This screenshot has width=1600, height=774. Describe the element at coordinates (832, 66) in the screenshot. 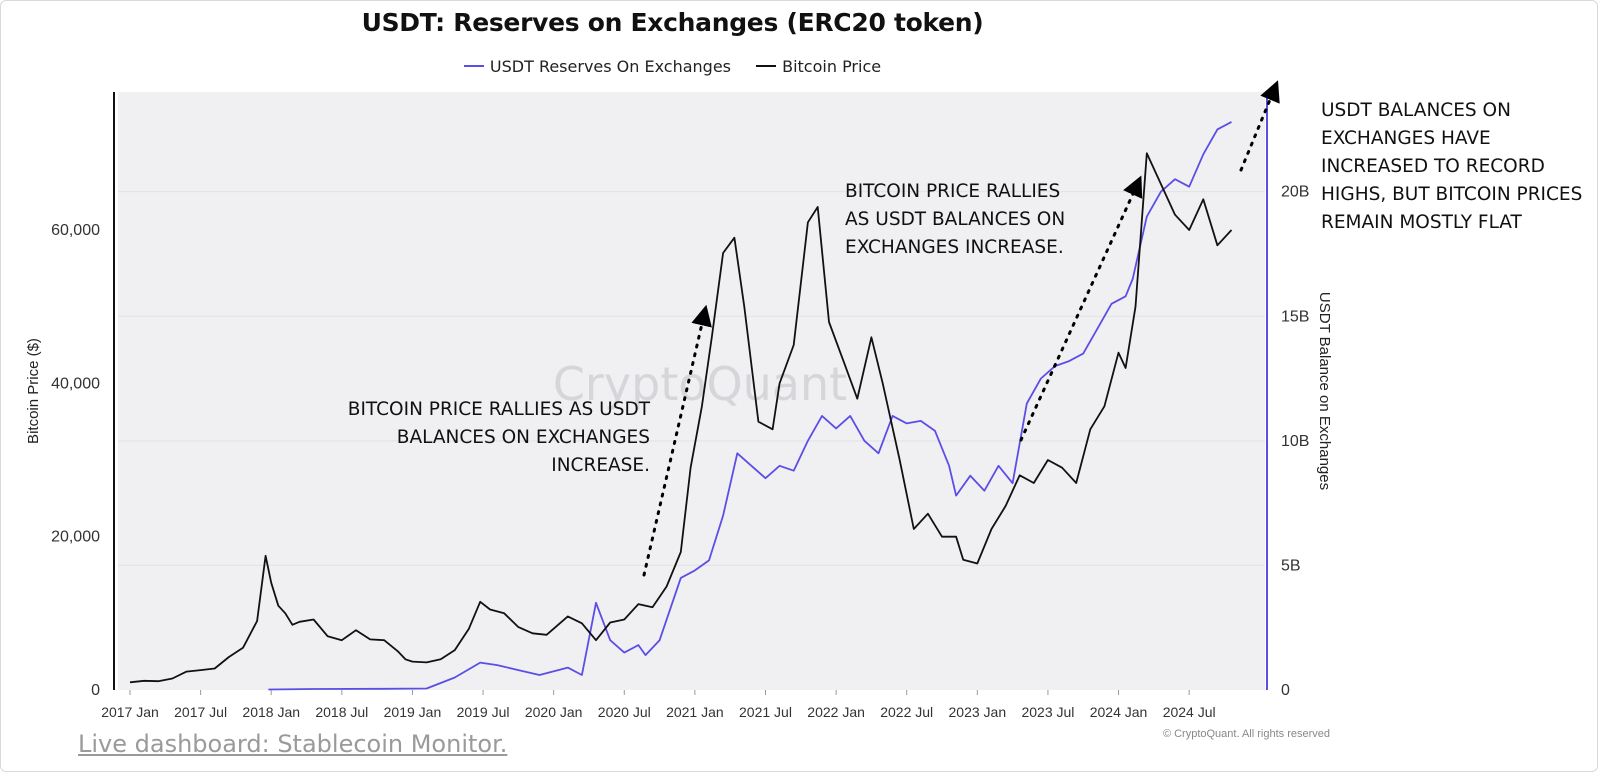

I see `legend-label-btc: Bitcoin Price` at that location.